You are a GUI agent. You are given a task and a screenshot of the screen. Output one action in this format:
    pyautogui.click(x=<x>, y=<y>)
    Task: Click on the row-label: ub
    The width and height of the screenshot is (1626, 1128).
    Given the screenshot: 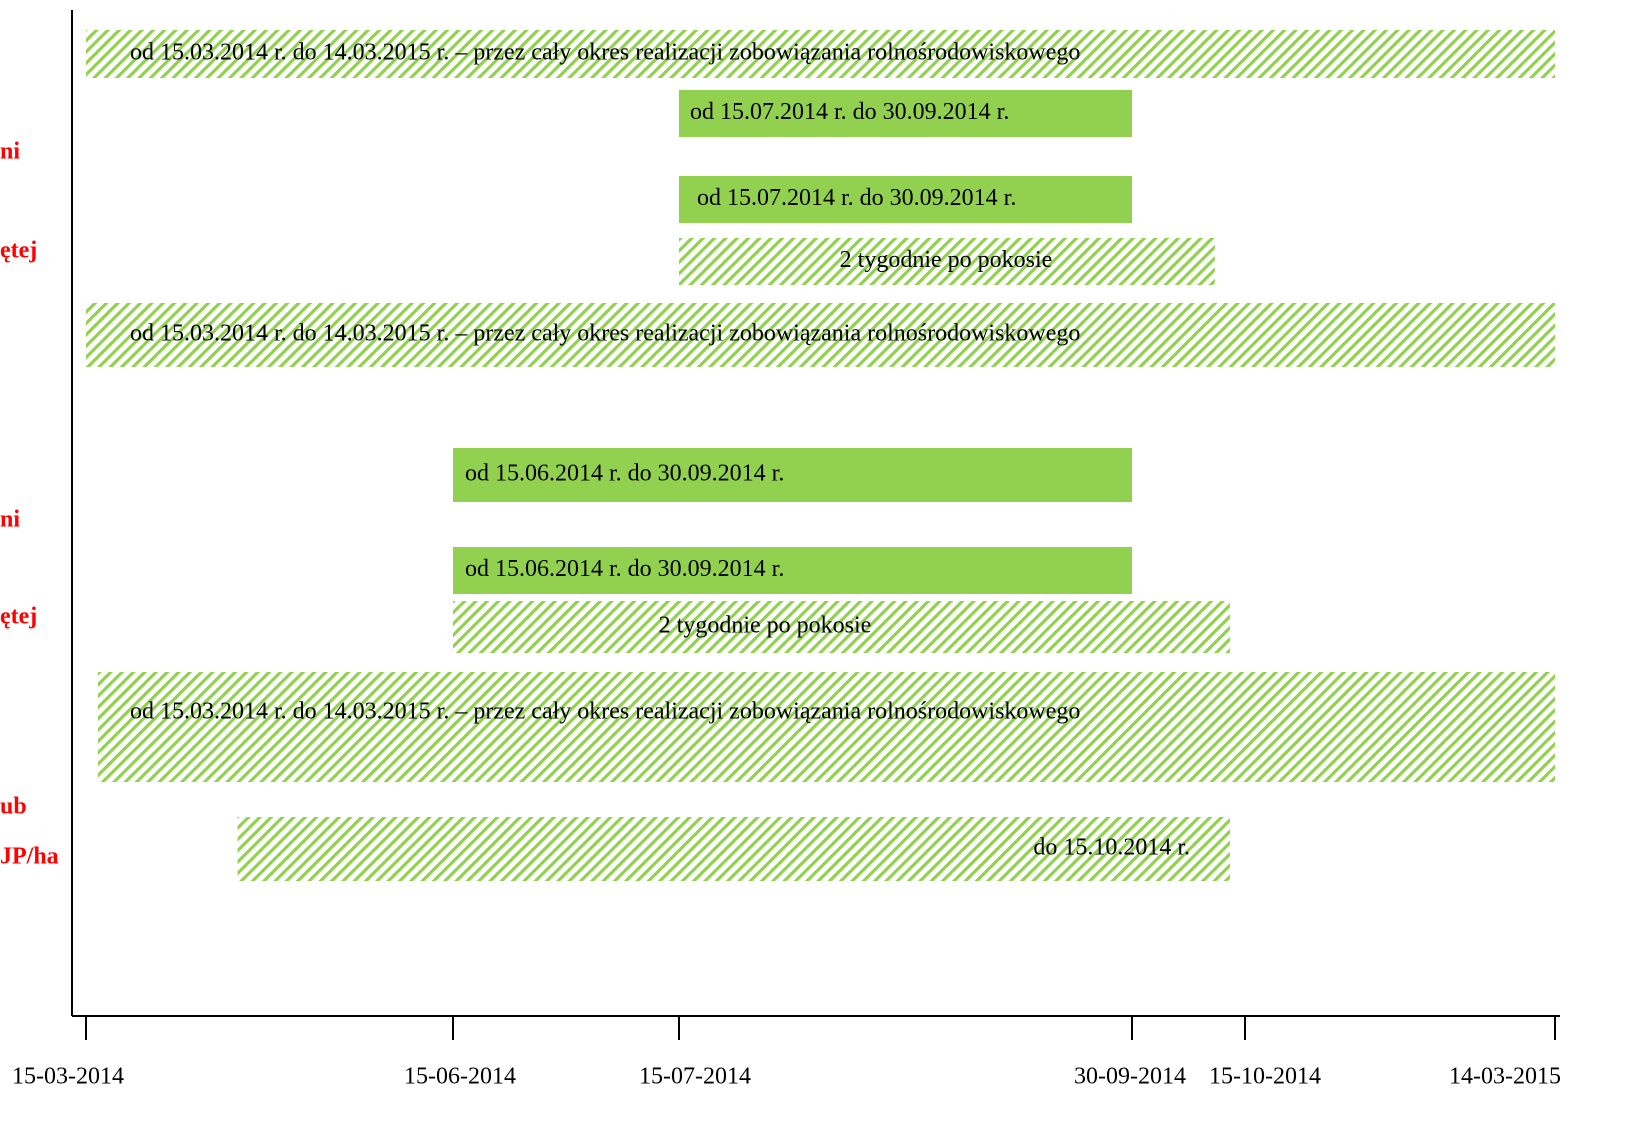 What is the action you would take?
    pyautogui.click(x=13, y=807)
    